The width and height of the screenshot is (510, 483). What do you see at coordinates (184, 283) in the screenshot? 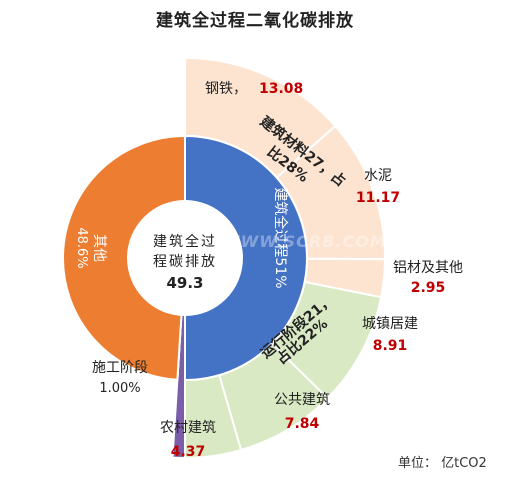
I see `center-value: 49.3` at bounding box center [184, 283].